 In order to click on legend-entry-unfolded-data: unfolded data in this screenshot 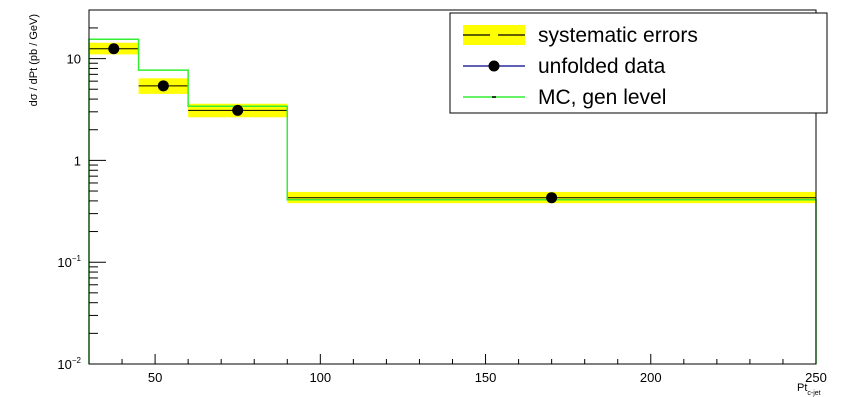, I will do `click(564, 66)`.